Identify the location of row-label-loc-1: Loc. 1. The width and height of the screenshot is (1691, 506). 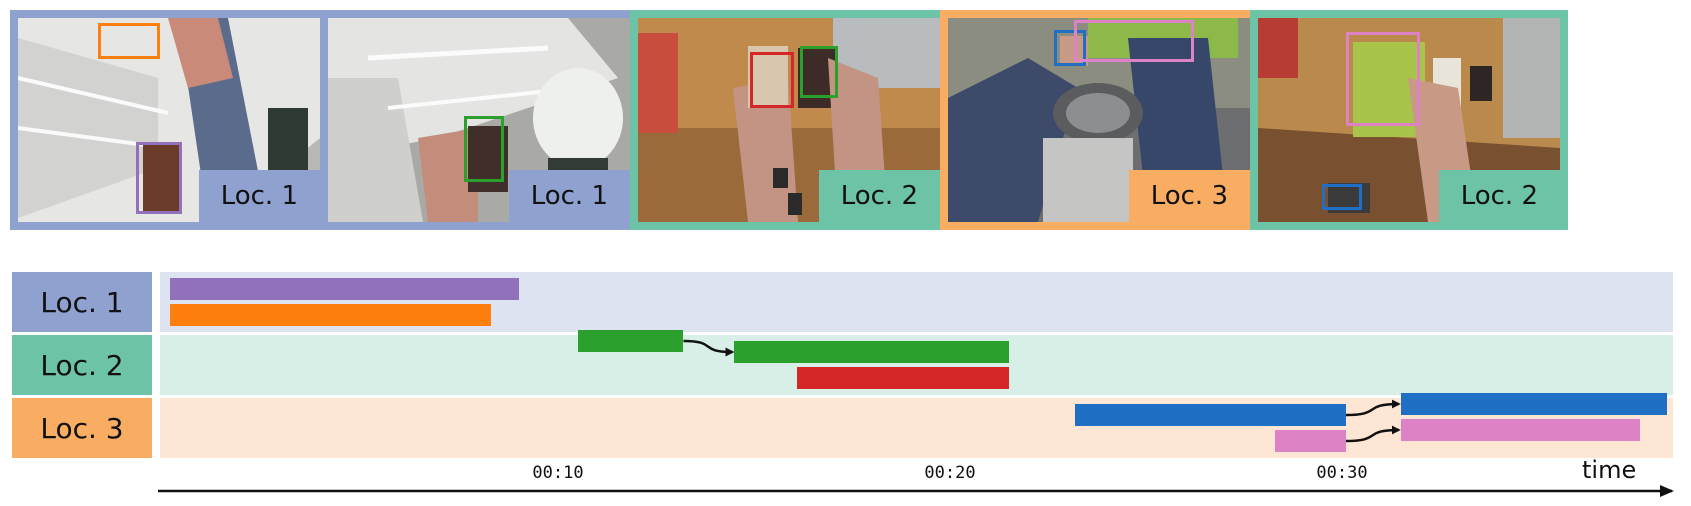
(82, 302).